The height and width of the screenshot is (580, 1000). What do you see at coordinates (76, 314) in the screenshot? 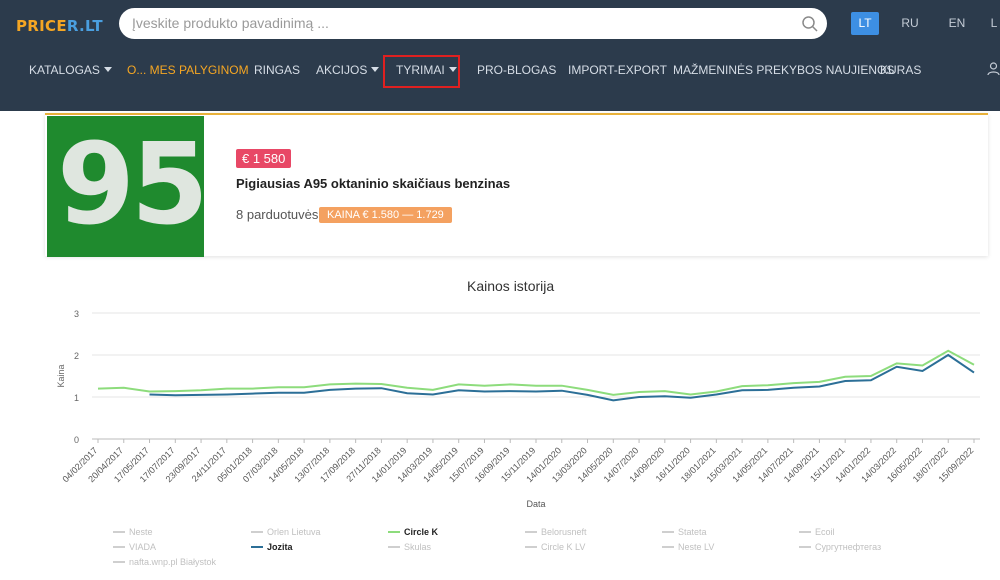
I see `y-tick-label: 3` at bounding box center [76, 314].